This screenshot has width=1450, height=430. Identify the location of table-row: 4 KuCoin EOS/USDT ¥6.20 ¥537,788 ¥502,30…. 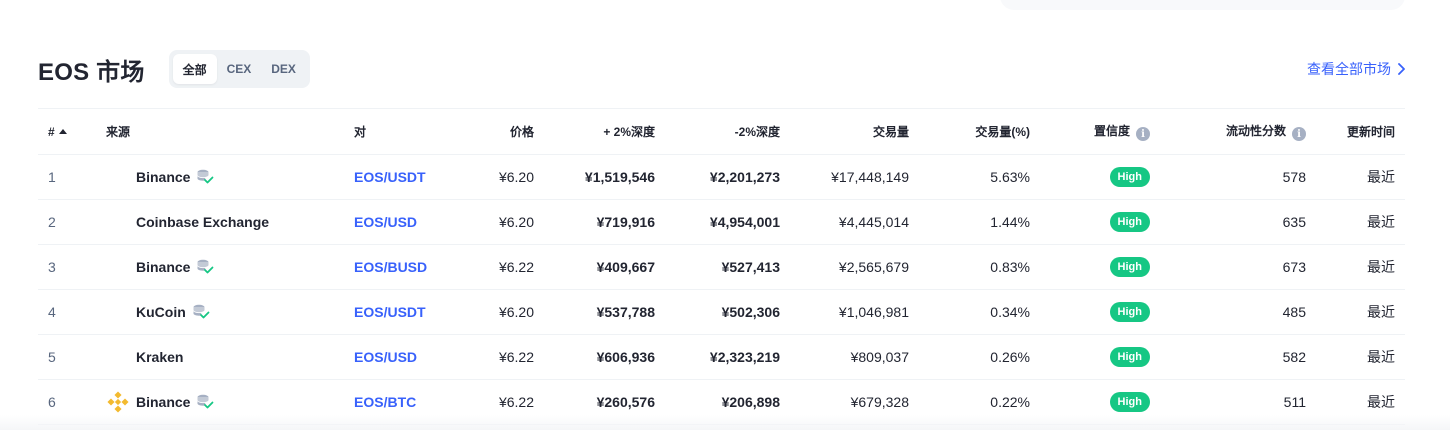
(721, 312).